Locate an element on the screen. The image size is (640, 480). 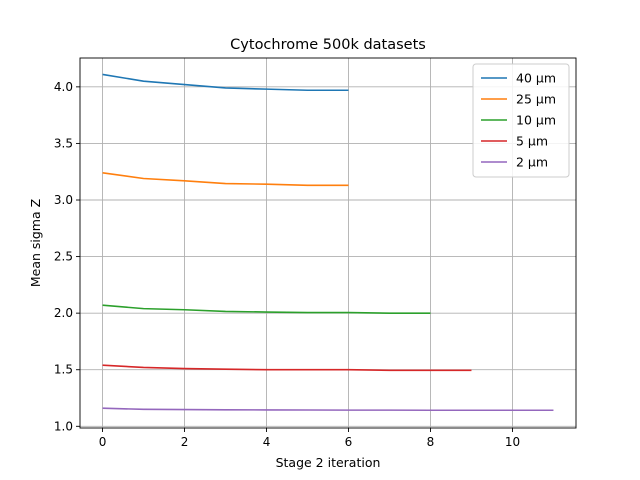
x-axis-label: Stage 2 iteration is located at coordinates (328, 462).